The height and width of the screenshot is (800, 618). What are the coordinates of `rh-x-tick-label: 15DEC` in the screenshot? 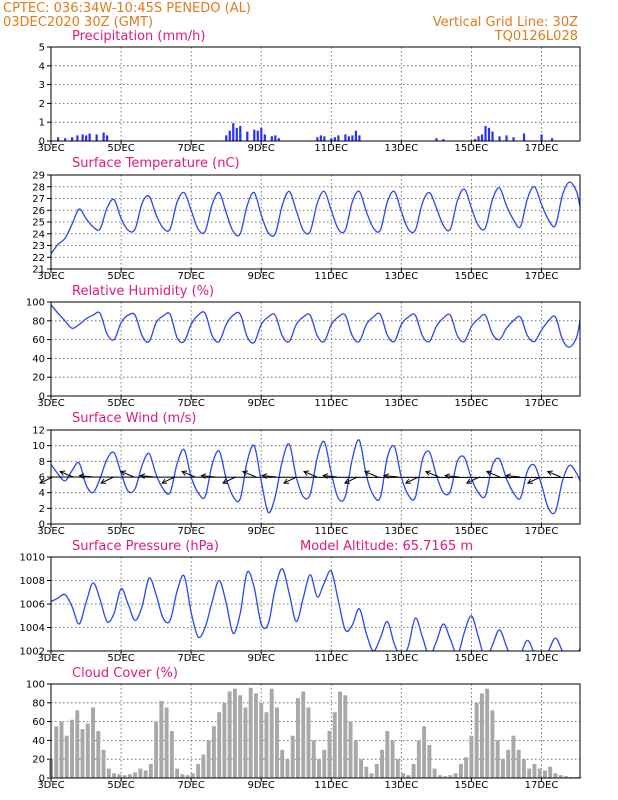 It's located at (472, 403).